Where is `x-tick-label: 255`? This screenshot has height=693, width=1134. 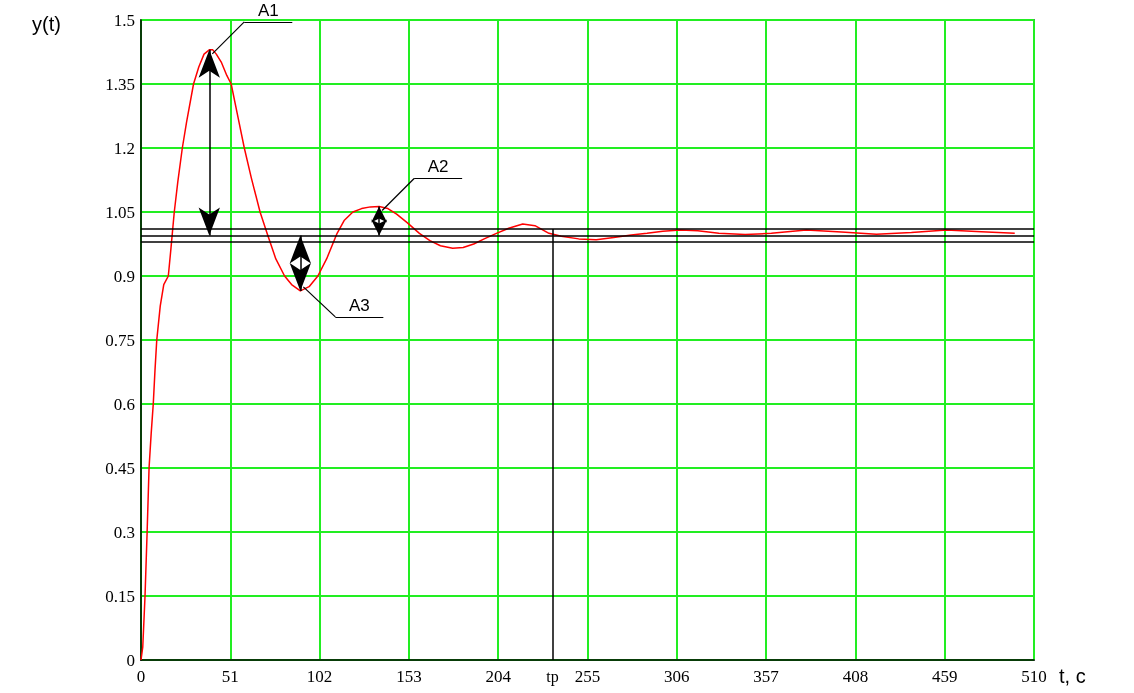
x-tick-label: 255 is located at coordinates (587, 676).